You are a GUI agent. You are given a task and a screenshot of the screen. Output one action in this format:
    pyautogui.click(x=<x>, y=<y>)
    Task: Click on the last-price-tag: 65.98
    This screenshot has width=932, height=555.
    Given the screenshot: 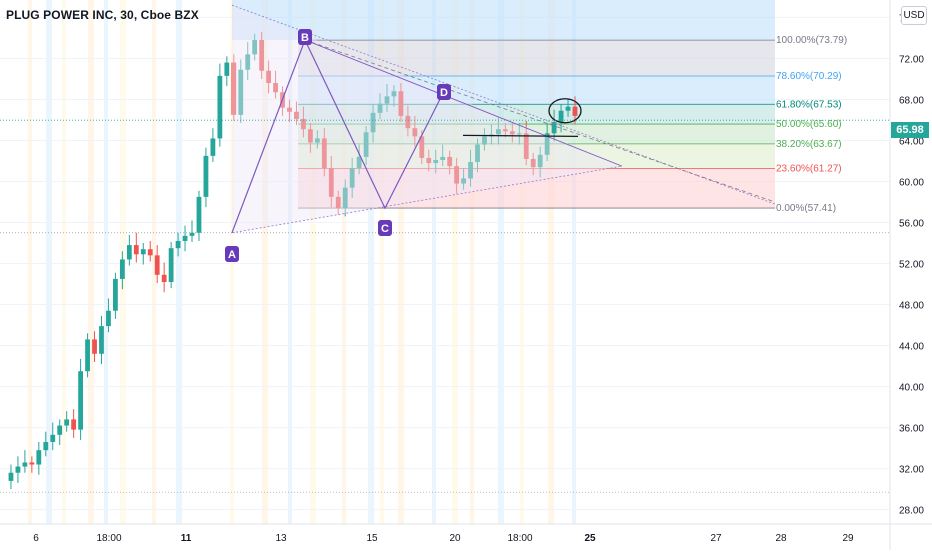 What is the action you would take?
    pyautogui.click(x=910, y=130)
    